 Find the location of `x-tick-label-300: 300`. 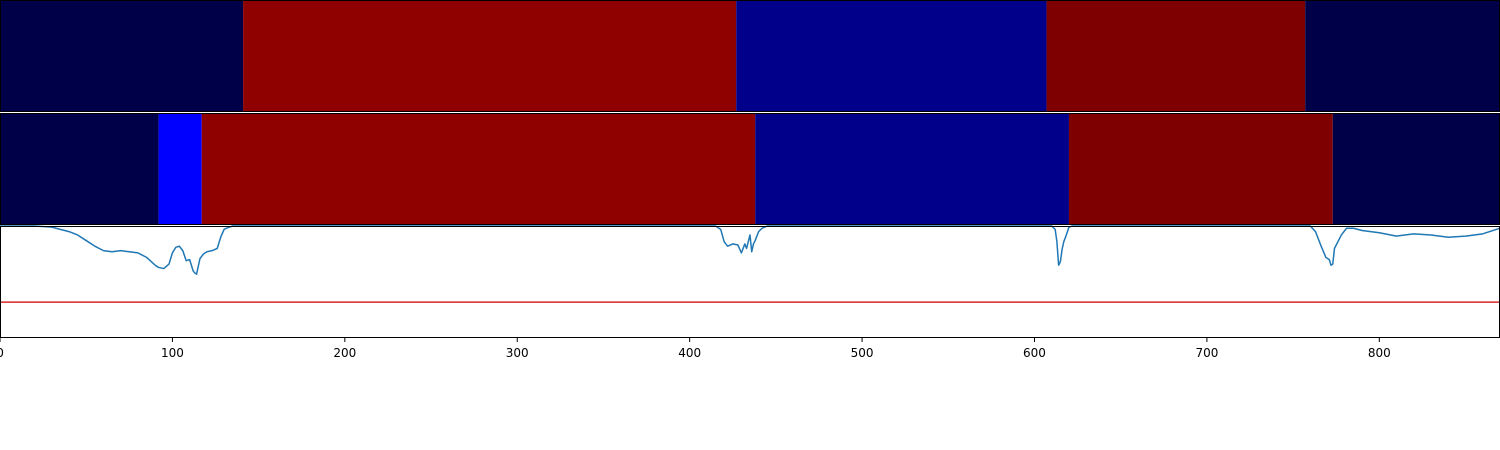

x-tick-label-300: 300 is located at coordinates (517, 353).